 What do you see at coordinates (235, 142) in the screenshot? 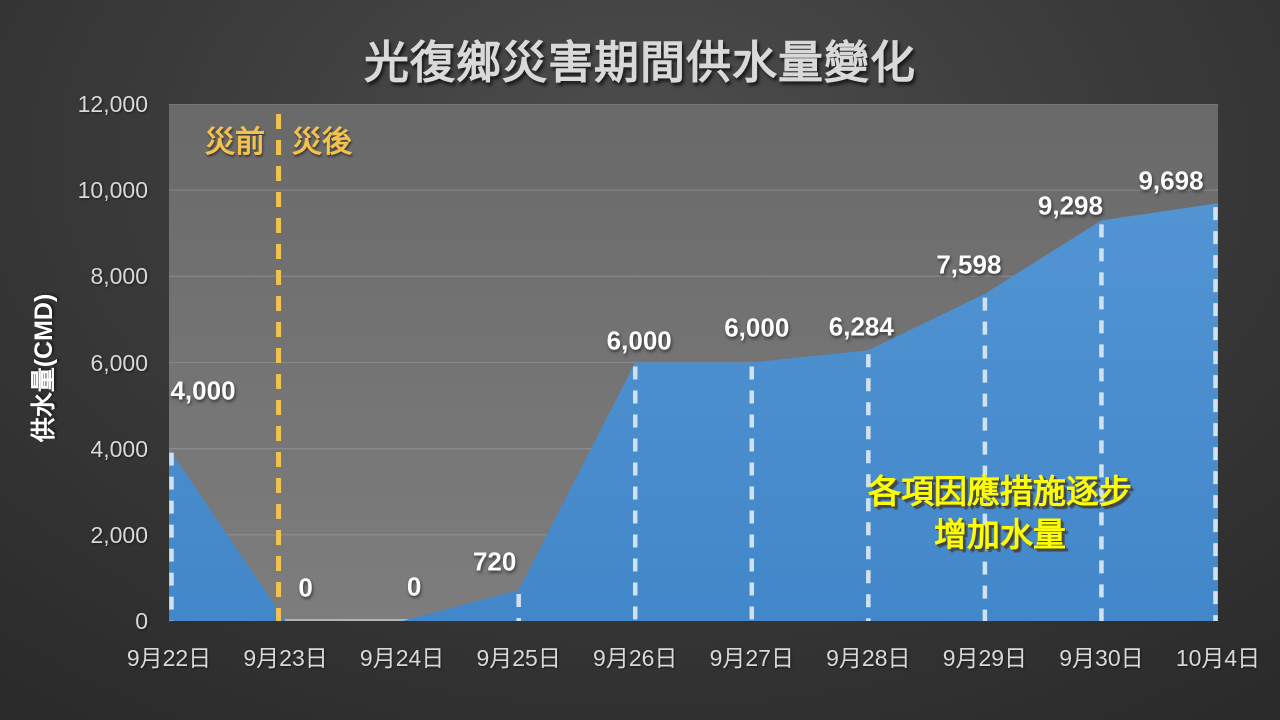
I see `pre-disaster-label: 災前` at bounding box center [235, 142].